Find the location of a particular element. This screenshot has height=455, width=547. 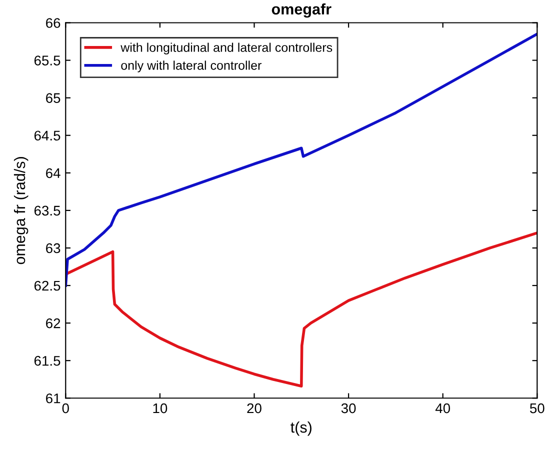

y-tick-label: 61 is located at coordinates (53, 398).